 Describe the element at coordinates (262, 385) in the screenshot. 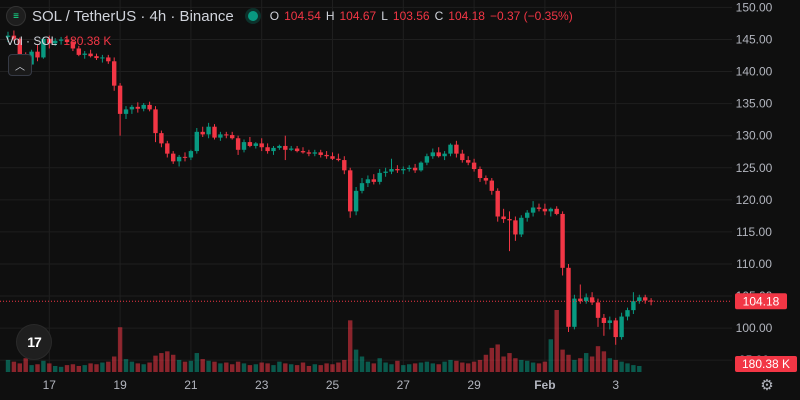

I see `x-tick-label: 23` at that location.